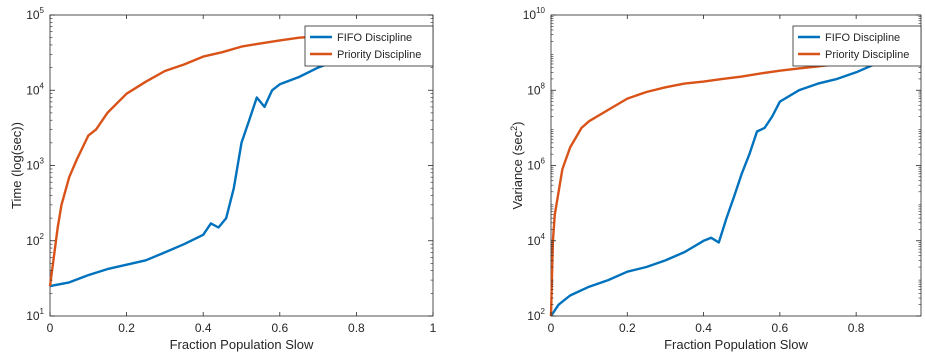 Image resolution: width=925 pixels, height=354 pixels. What do you see at coordinates (536, 89) in the screenshot?
I see `y-tick-label: 10⁸` at bounding box center [536, 89].